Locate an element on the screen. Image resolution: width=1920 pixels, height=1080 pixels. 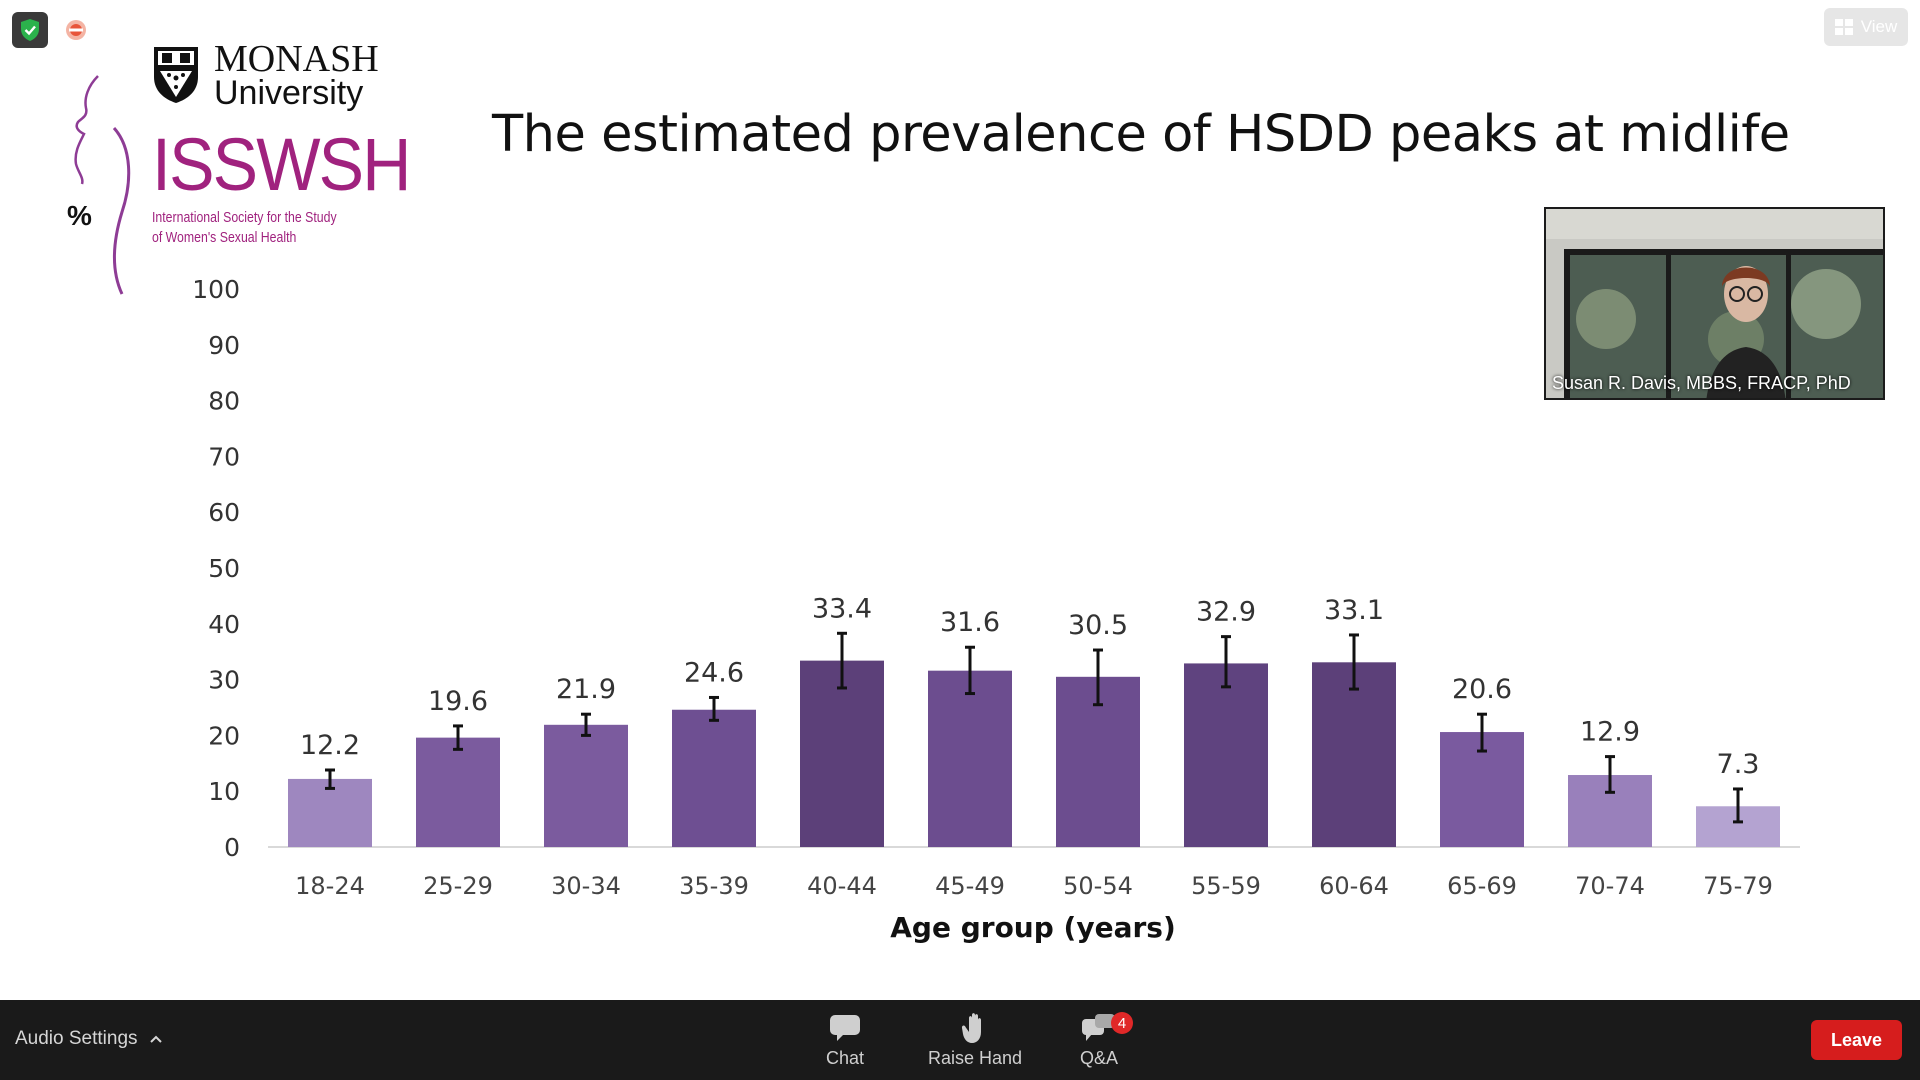
raise-hand-button: Raise Hand is located at coordinates (975, 1038).